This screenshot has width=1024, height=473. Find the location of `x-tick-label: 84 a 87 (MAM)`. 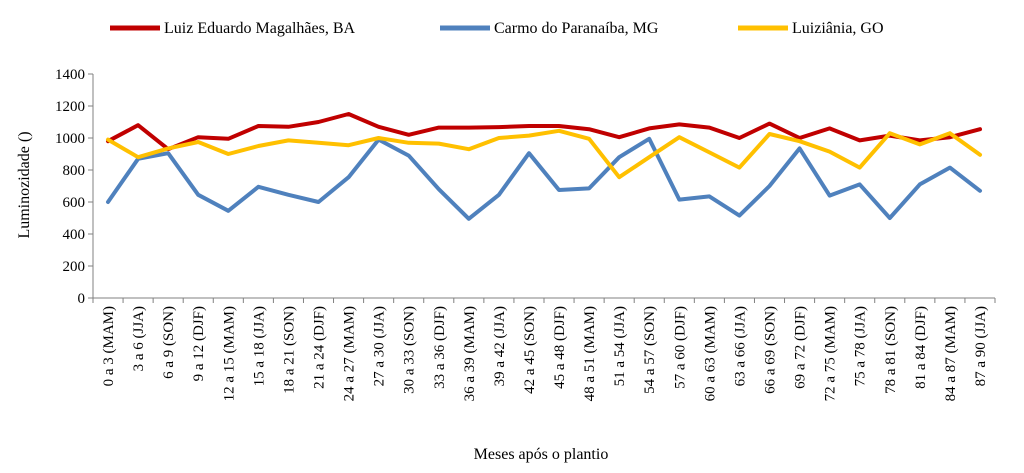

x-tick-label: 84 a 87 (MAM) is located at coordinates (951, 353).